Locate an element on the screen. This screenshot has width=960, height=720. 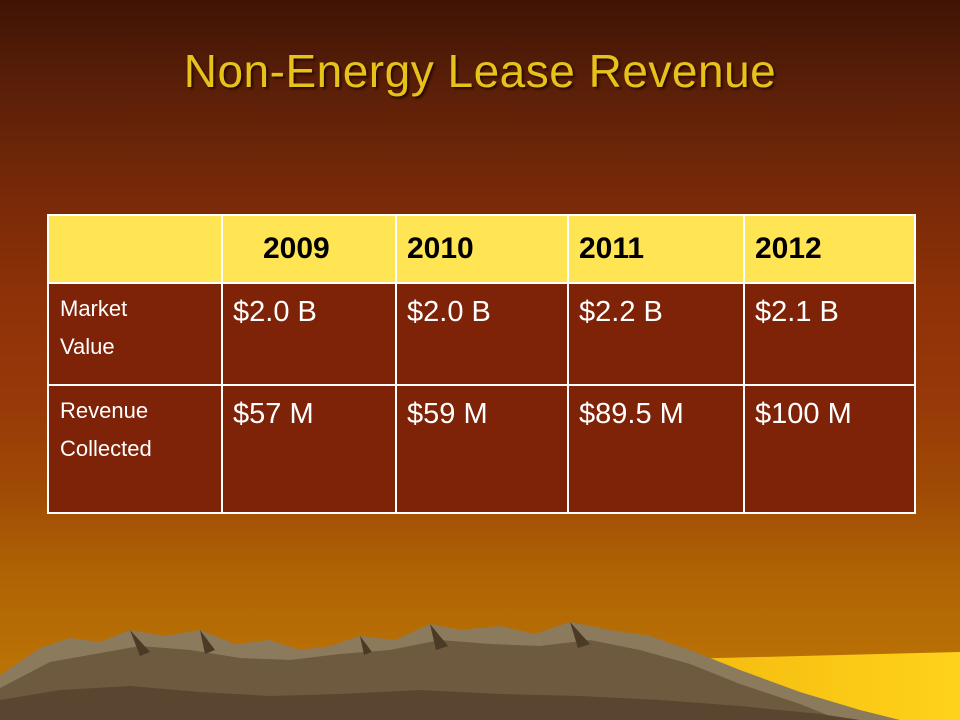
table-corner-cell is located at coordinates (135, 249).